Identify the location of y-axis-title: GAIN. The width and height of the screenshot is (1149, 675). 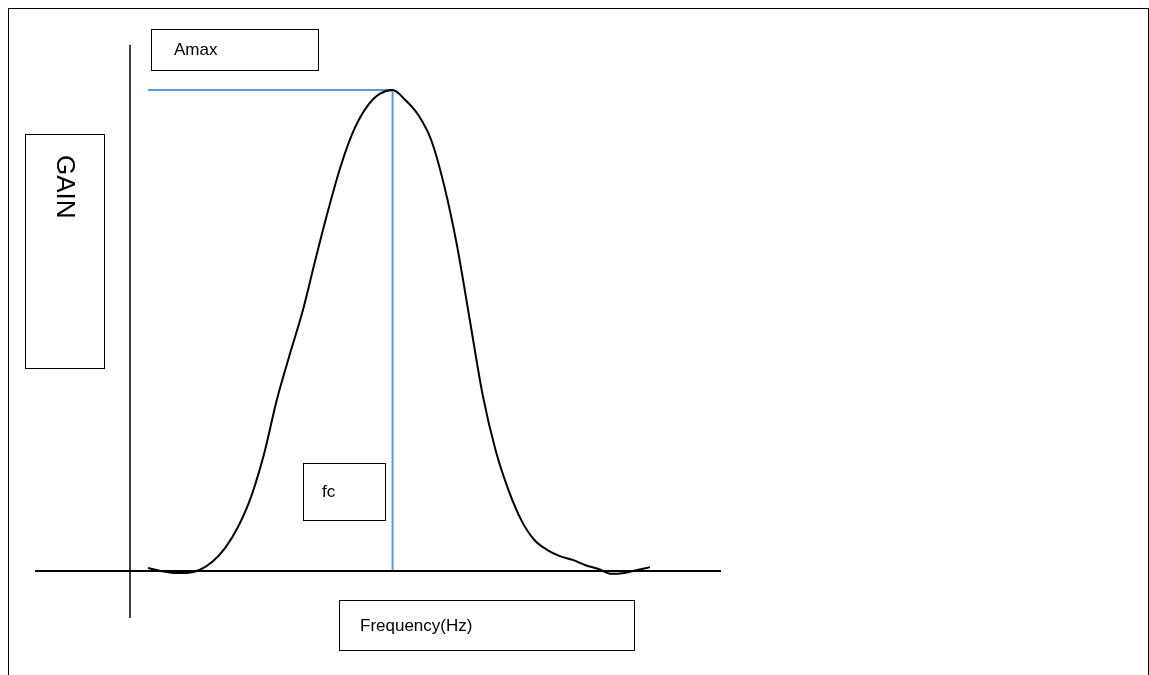
(65, 187).